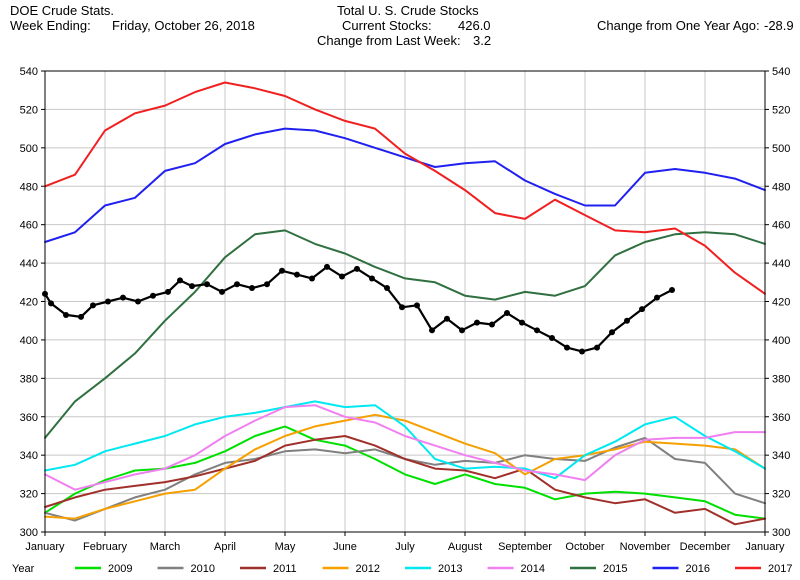  I want to click on y-tick-label-right: 480, so click(781, 187).